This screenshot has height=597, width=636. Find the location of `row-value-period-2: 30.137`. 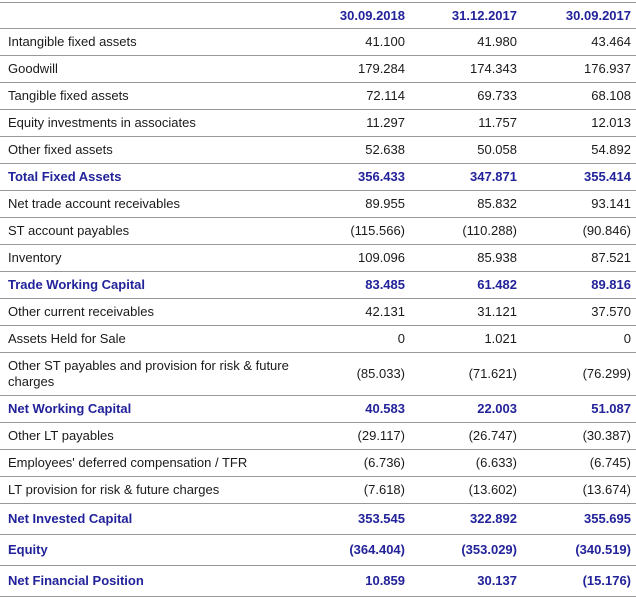

row-value-period-2: 30.137 is located at coordinates (466, 581).